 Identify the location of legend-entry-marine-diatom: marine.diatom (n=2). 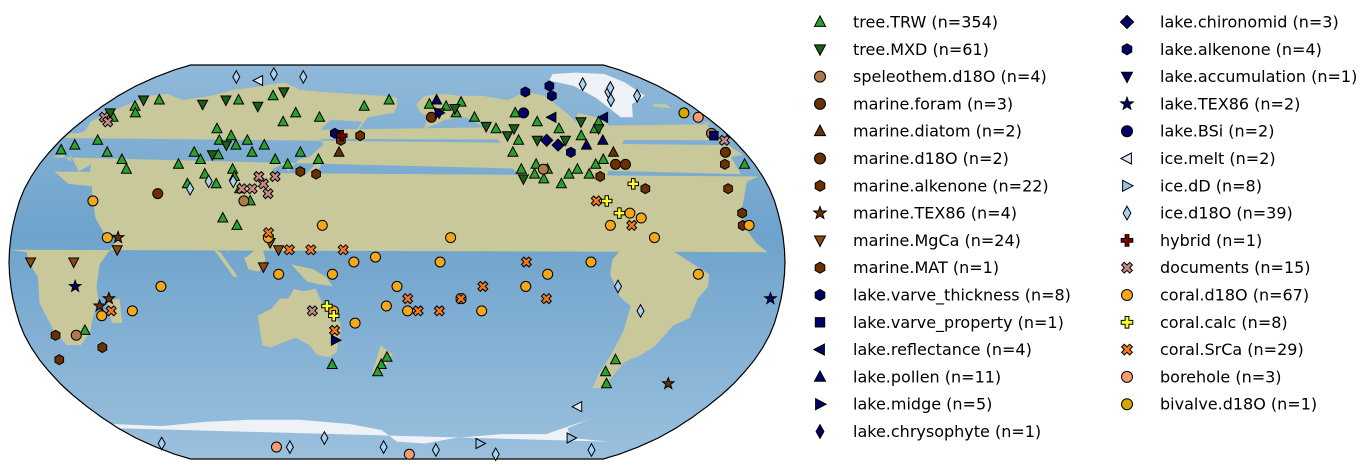
(917, 131).